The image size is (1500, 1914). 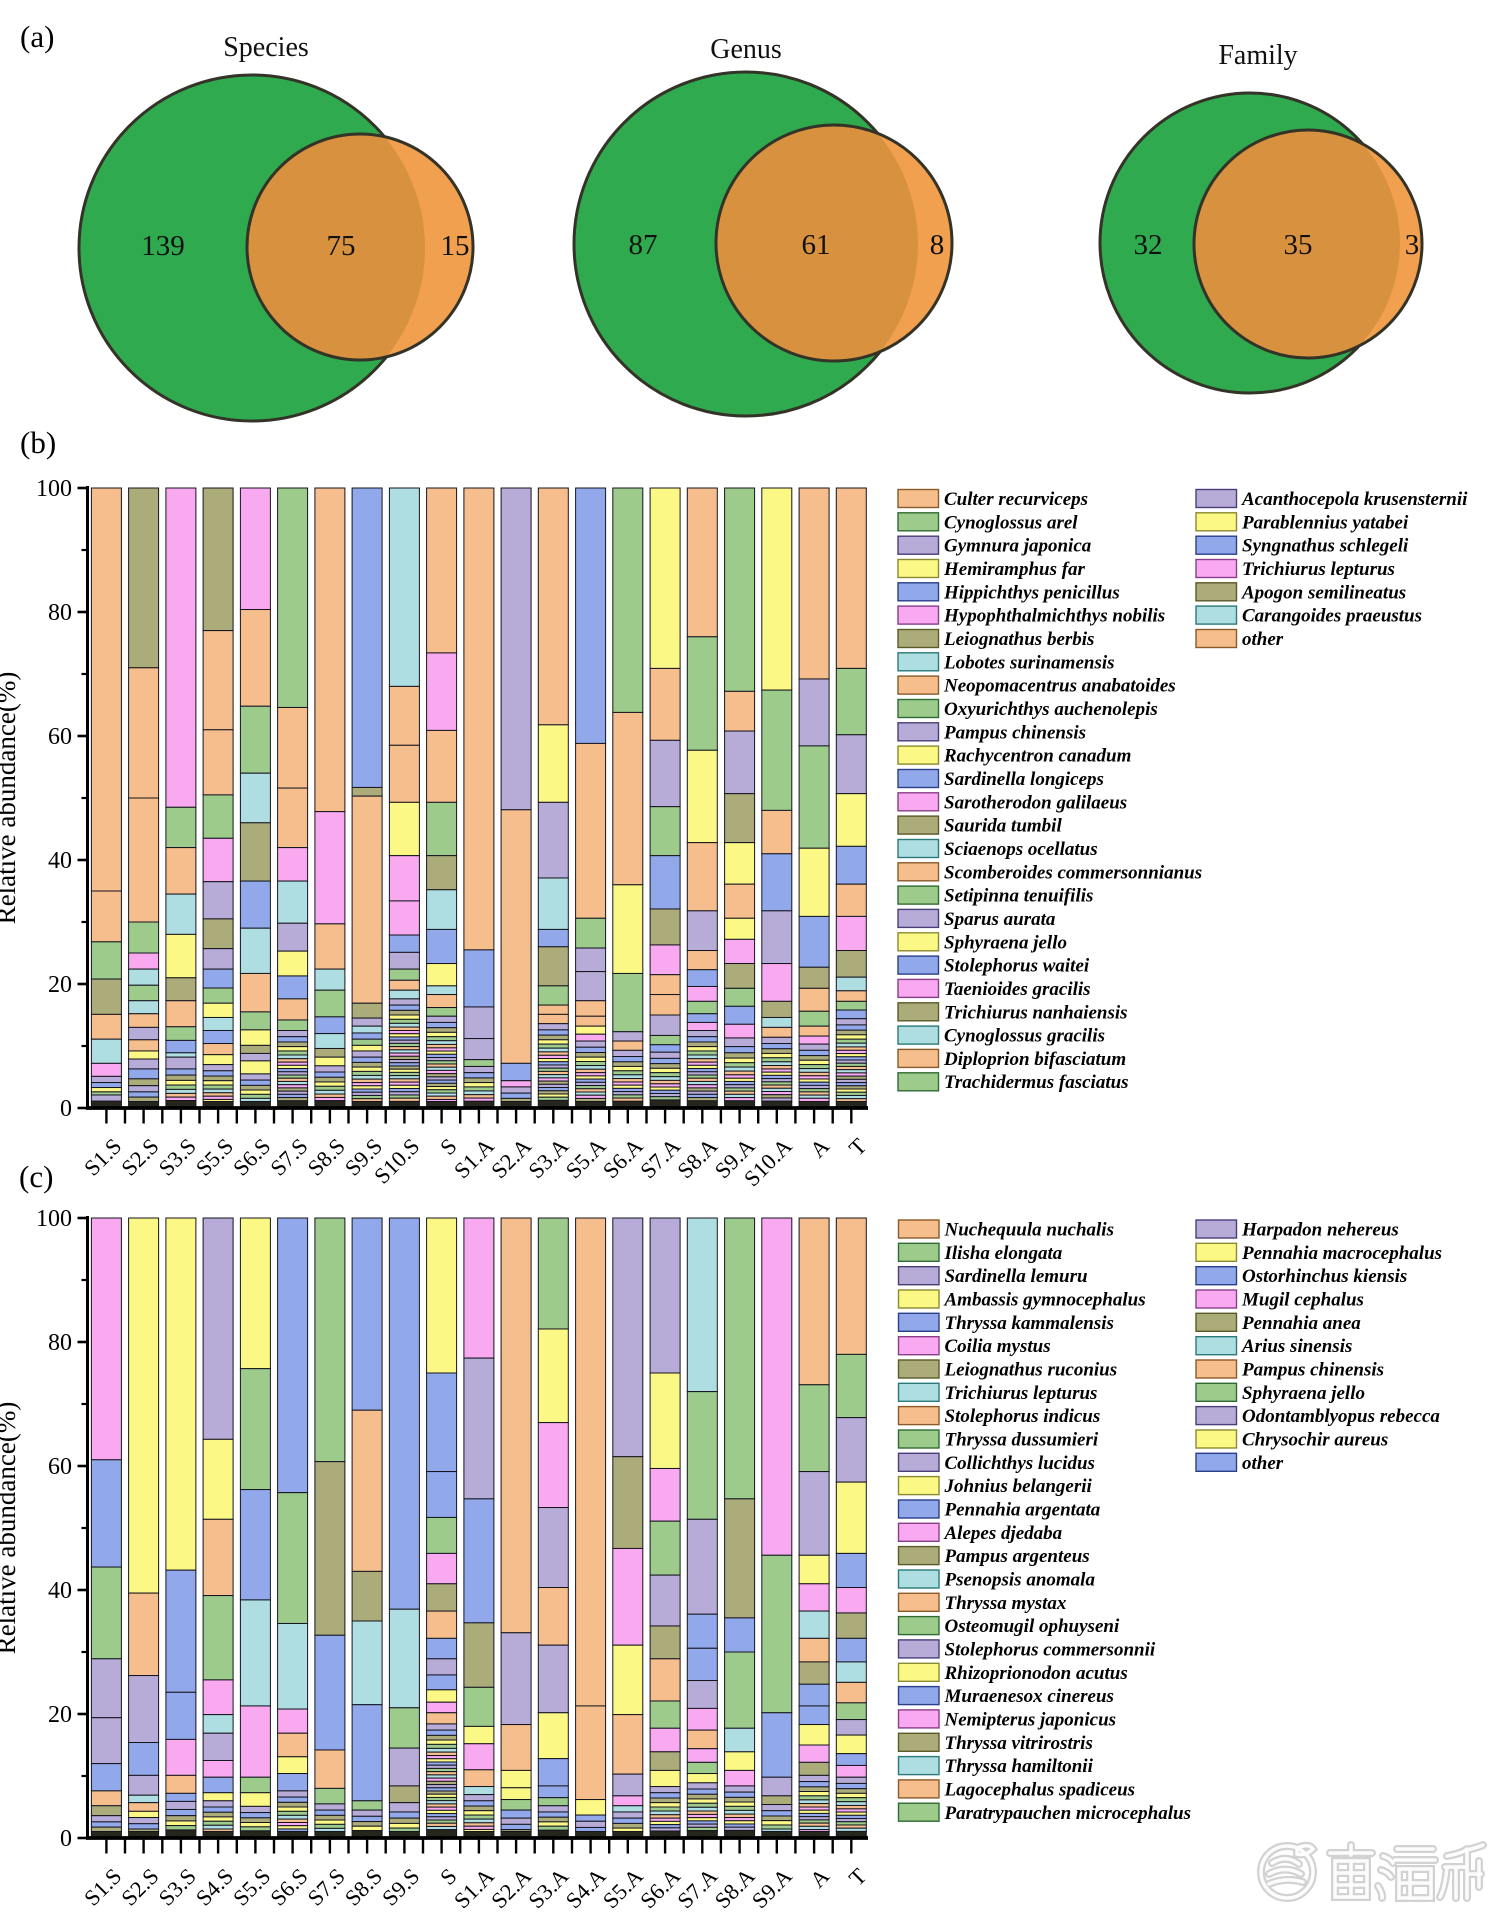 What do you see at coordinates (1023, 1416) in the screenshot?
I see `svg-text: Stolephorus indicus` at bounding box center [1023, 1416].